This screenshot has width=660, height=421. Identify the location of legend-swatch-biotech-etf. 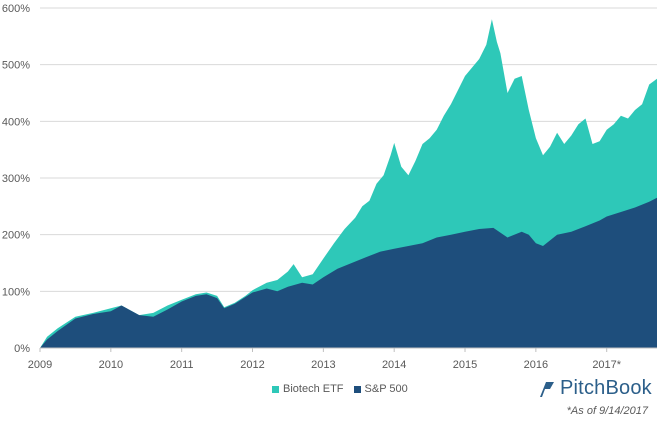
(275, 389).